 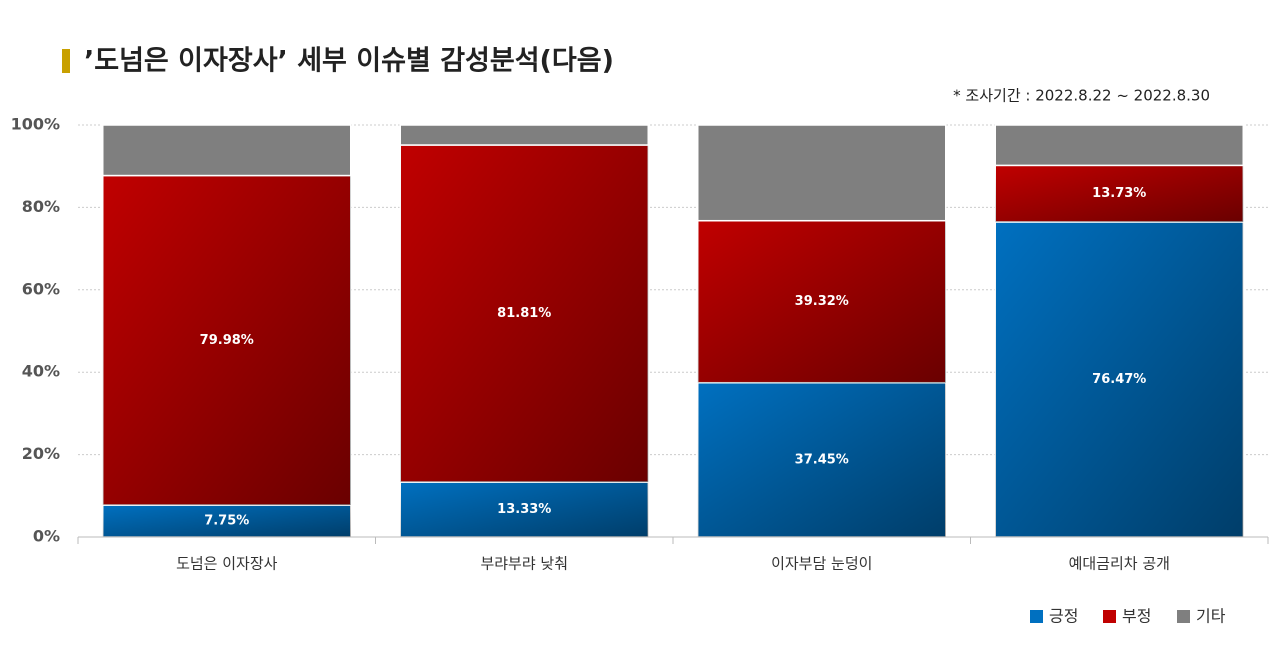 I want to click on data-label: 7.75%, so click(x=226, y=521).